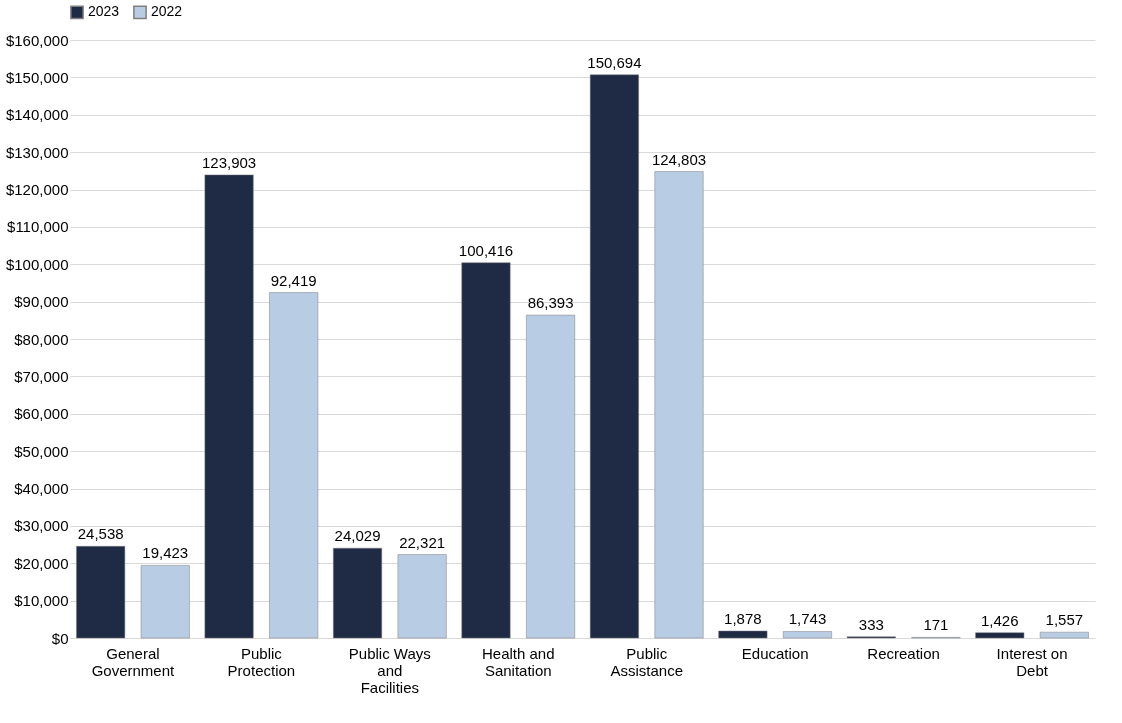 Image resolution: width=1122 pixels, height=723 pixels. I want to click on y-tick-label: $10,000, so click(41, 601).